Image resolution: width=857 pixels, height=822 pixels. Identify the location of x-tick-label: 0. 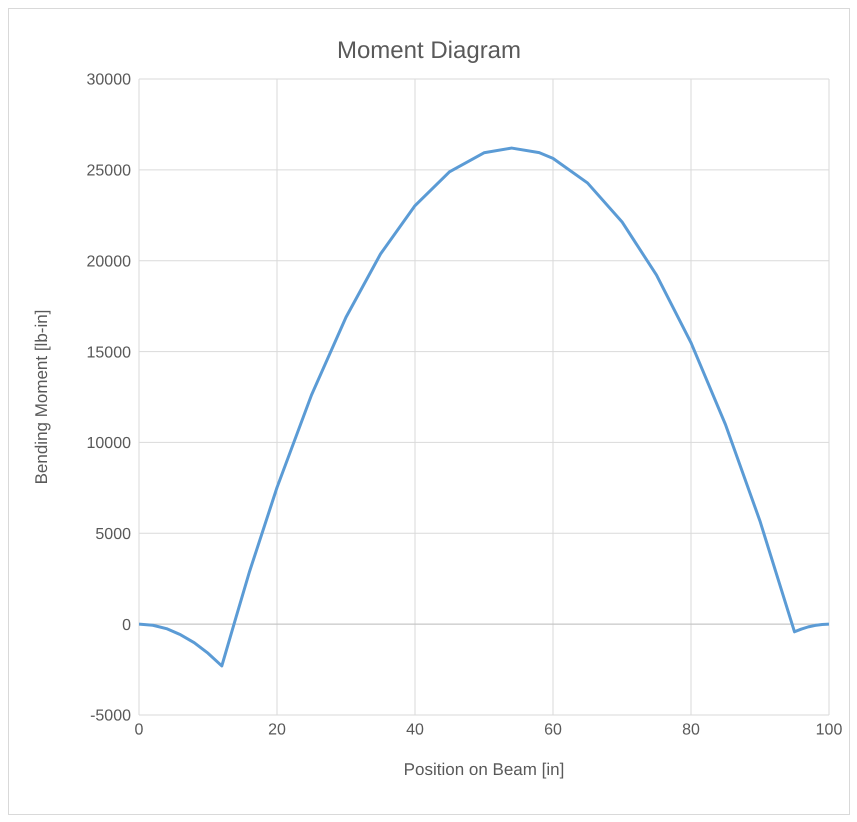
(139, 729).